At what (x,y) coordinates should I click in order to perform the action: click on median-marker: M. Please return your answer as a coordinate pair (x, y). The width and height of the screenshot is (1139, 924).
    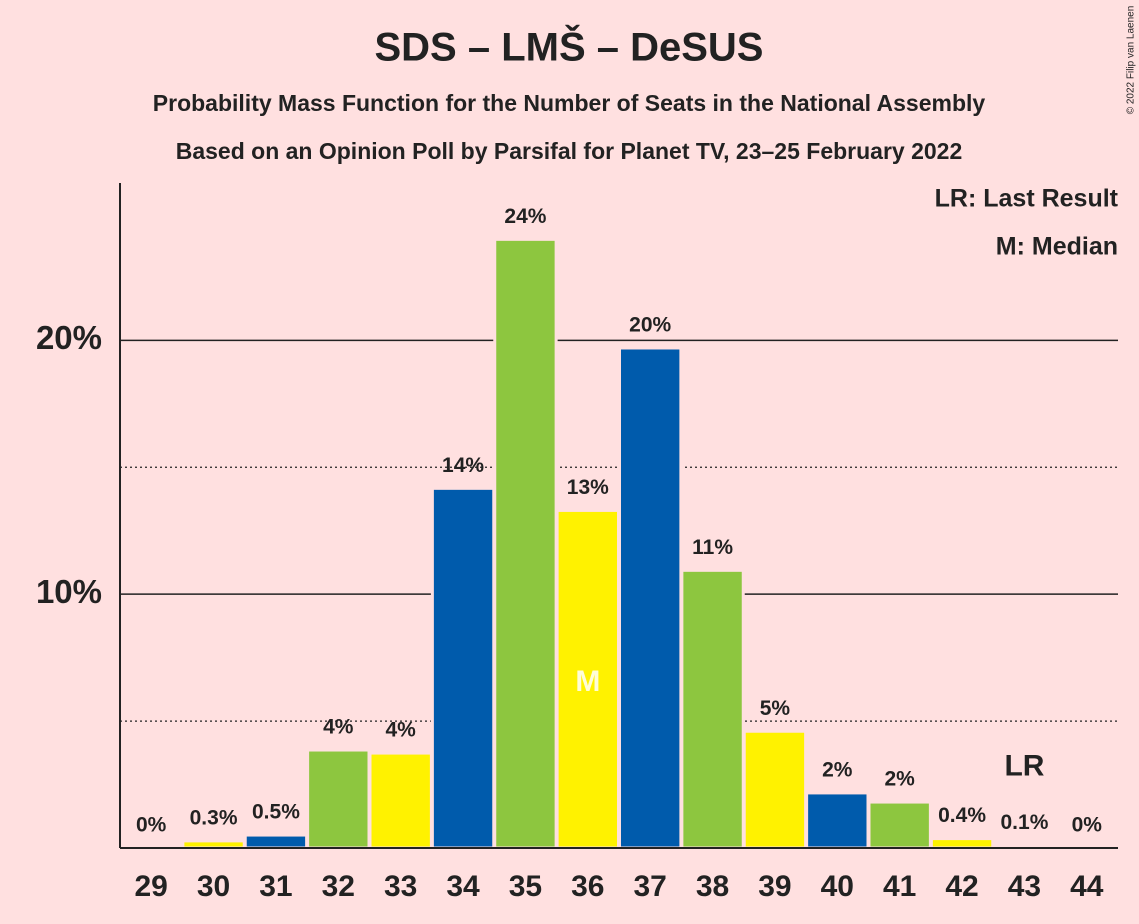
    Looking at the image, I should click on (587, 681).